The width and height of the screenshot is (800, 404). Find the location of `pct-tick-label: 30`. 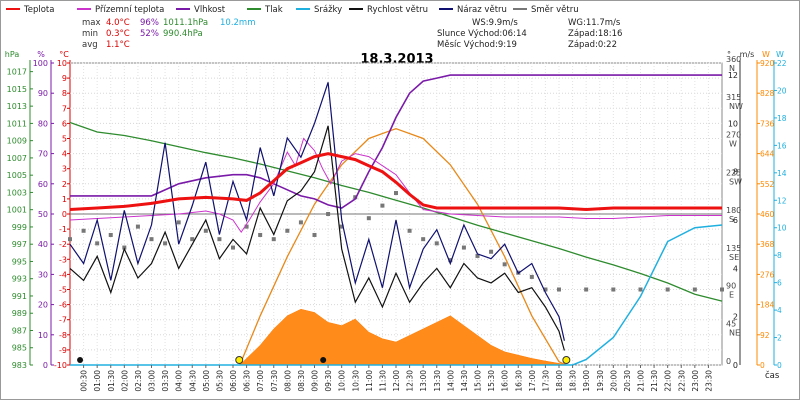

pct-tick-label: 30 is located at coordinates (43, 274).